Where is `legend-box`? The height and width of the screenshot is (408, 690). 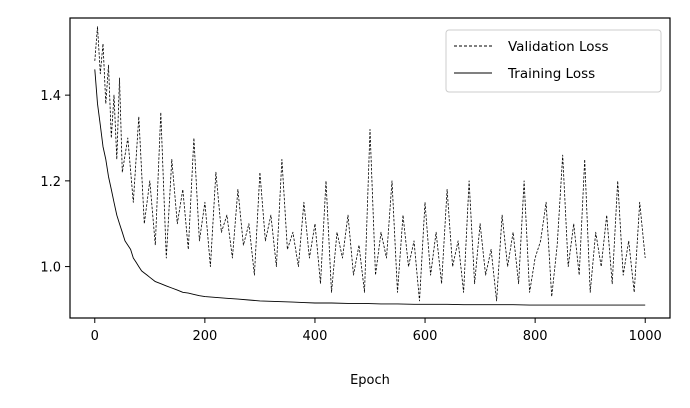
legend-box is located at coordinates (553, 61).